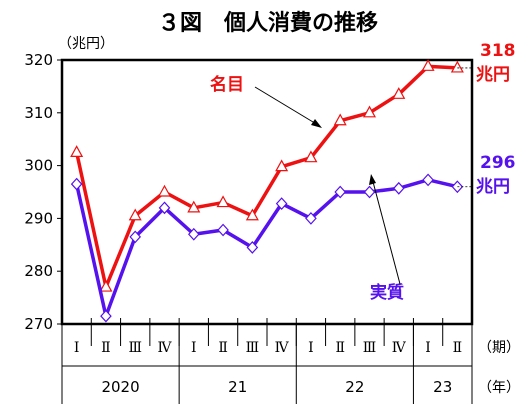 The width and height of the screenshot is (531, 413). I want to click on year-unit-label: （年）, so click(499, 388).